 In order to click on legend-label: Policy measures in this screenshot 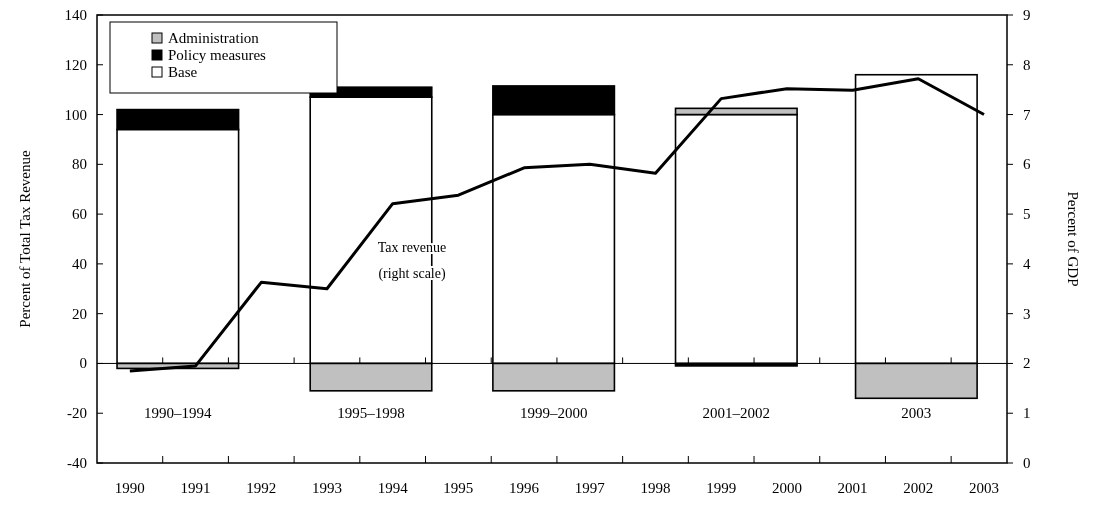, I will do `click(217, 55)`.